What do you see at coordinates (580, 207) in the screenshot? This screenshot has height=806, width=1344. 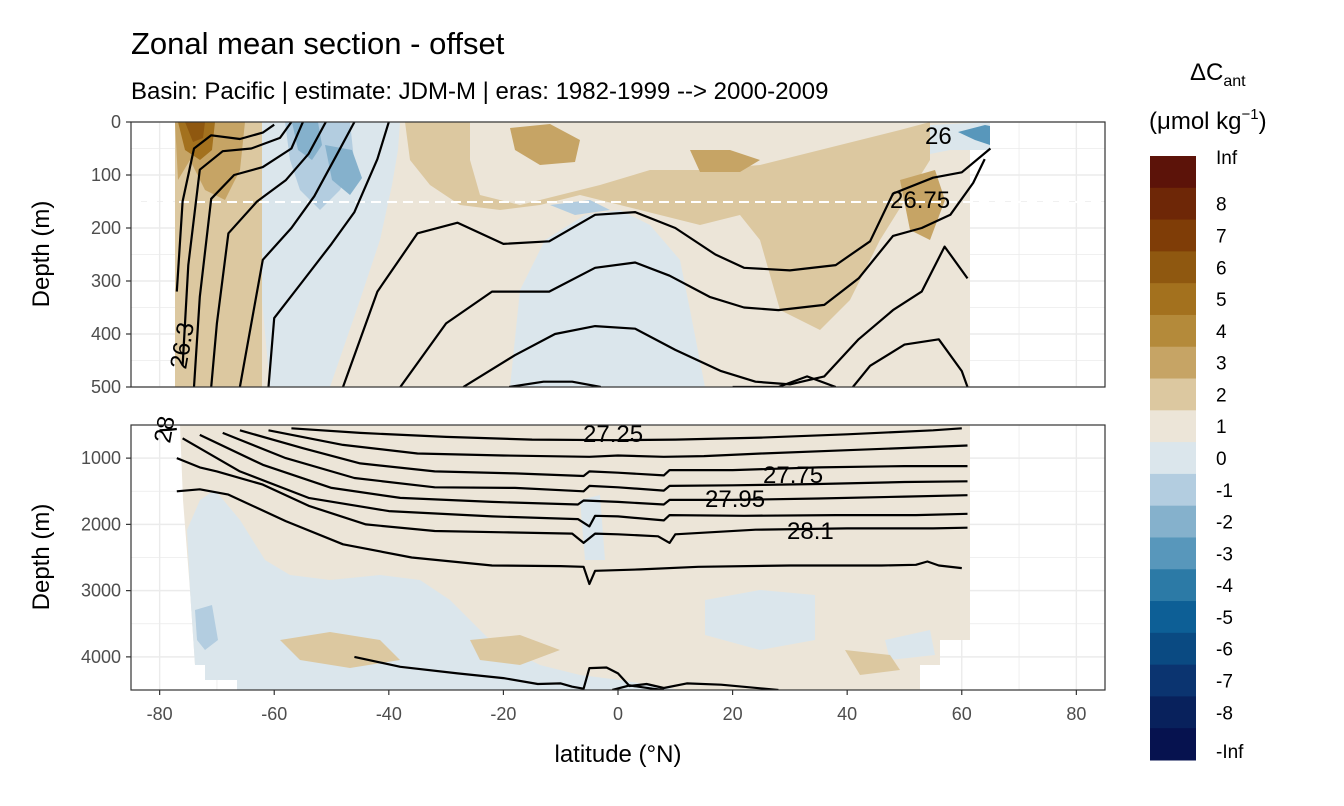 I see `upper-field-negative-thin` at bounding box center [580, 207].